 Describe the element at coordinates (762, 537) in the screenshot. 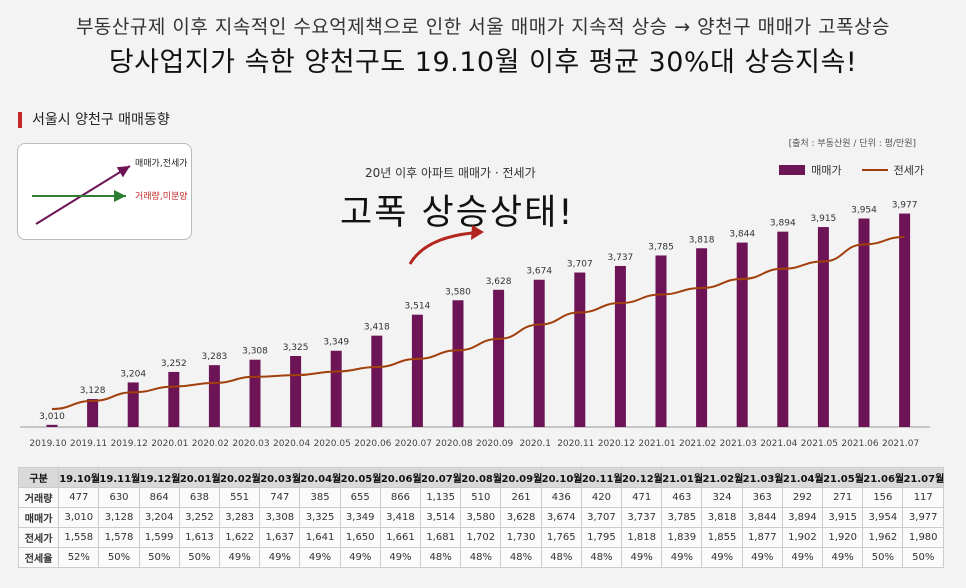

I see `table-cell: 1,877` at that location.